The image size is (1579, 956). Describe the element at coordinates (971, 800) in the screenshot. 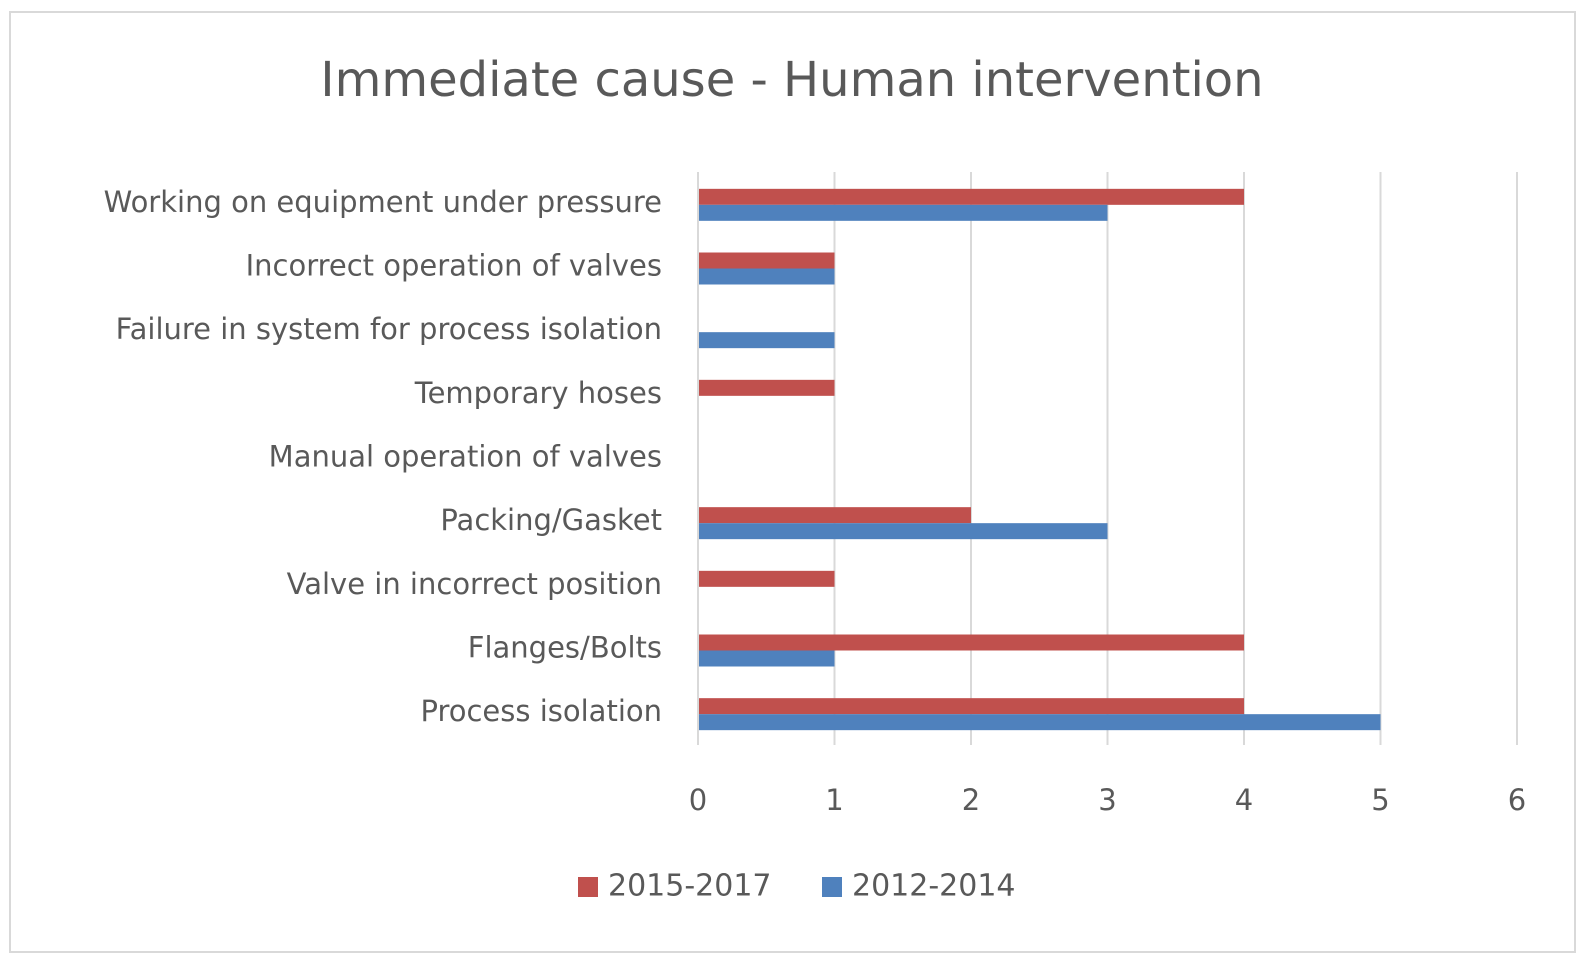

I see `x-tick-label: 2` at that location.